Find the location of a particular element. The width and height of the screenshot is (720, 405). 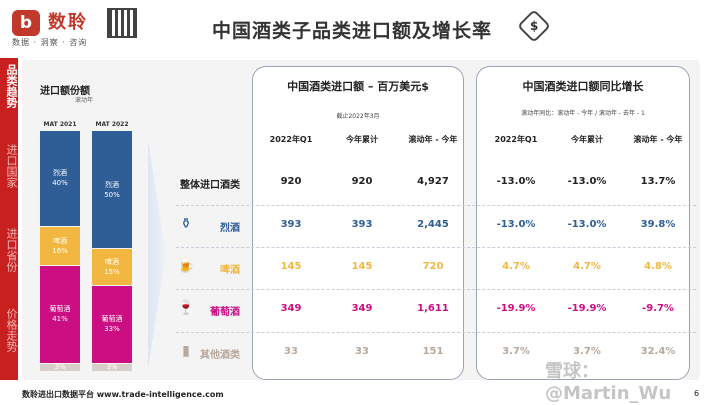

mix-segment-pct: 16% is located at coordinates (60, 250).